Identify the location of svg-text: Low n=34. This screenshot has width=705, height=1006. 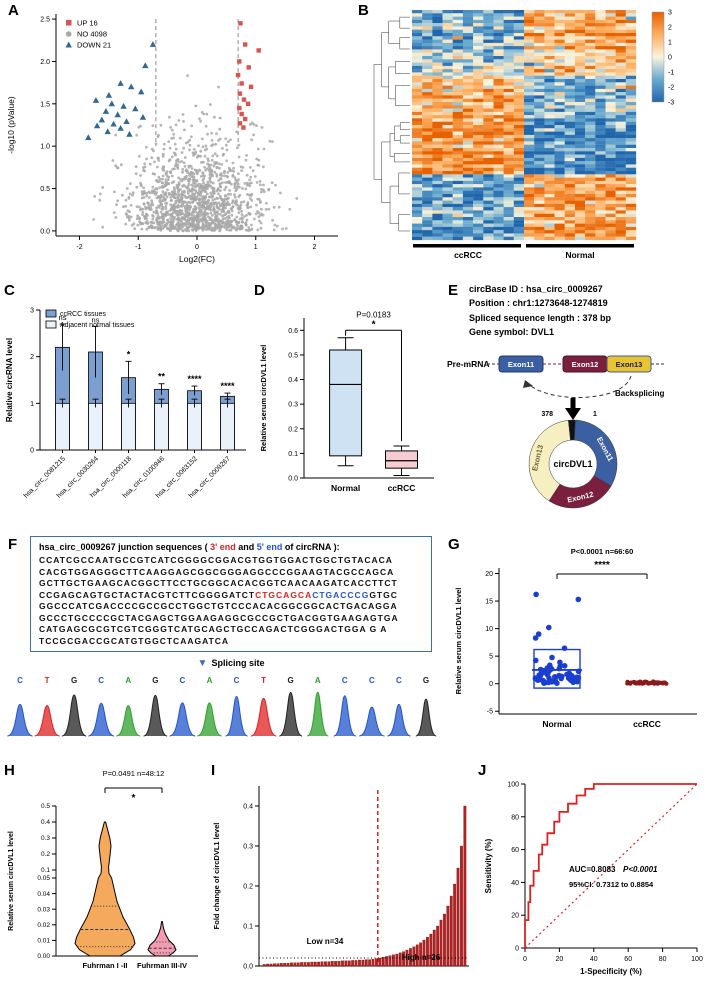
(325, 941).